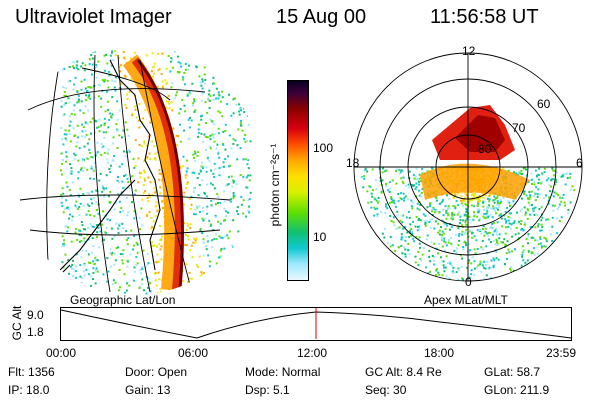 The width and height of the screenshot is (600, 400). Describe the element at coordinates (484, 17) in the screenshot. I see `time-label: 11:56:58 UT` at that location.